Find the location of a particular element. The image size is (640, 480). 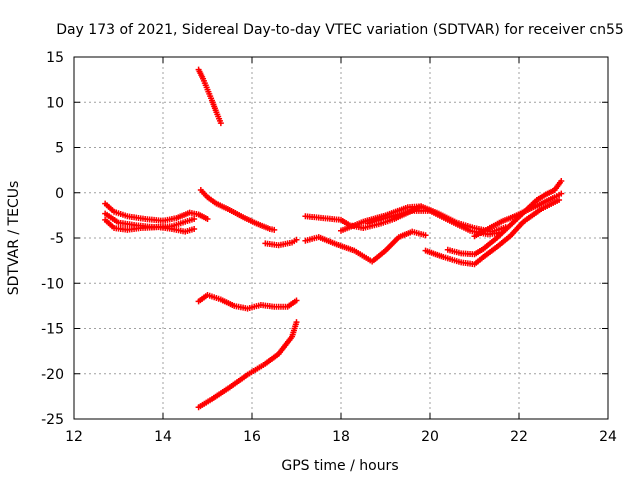

series-s4 is located at coordinates (209, 96).